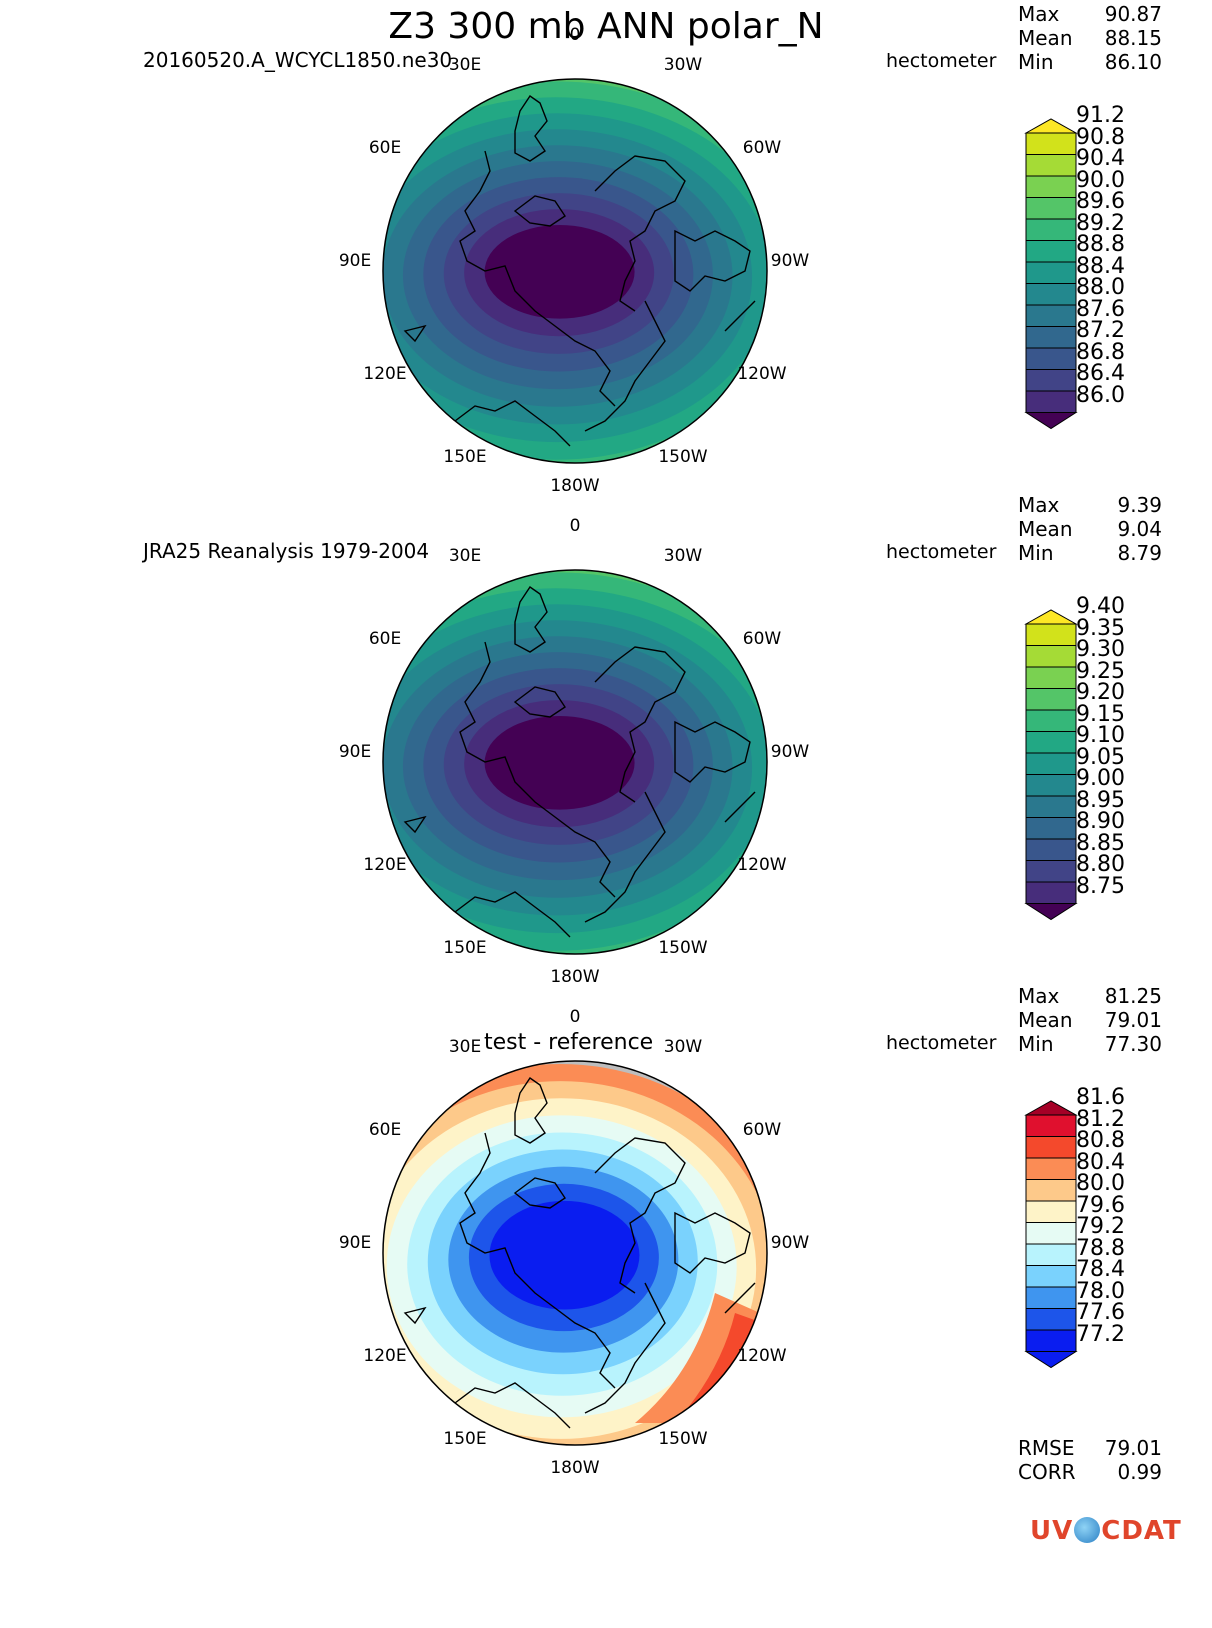  Describe the element at coordinates (941, 1043) in the screenshot. I see `units-label: hectometer` at that location.